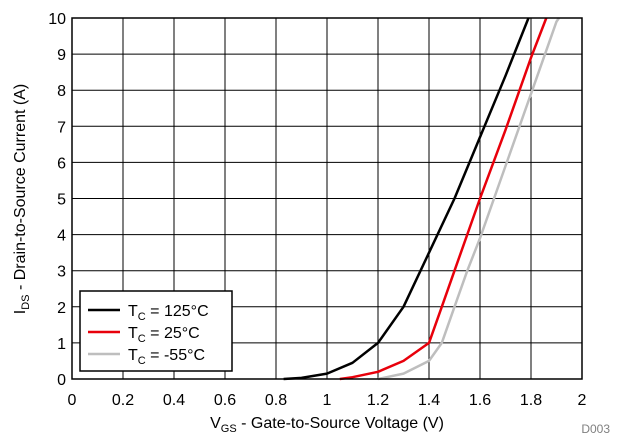  Describe the element at coordinates (164, 335) in the screenshot. I see `legend-label-1: TC = 25°C` at that location.